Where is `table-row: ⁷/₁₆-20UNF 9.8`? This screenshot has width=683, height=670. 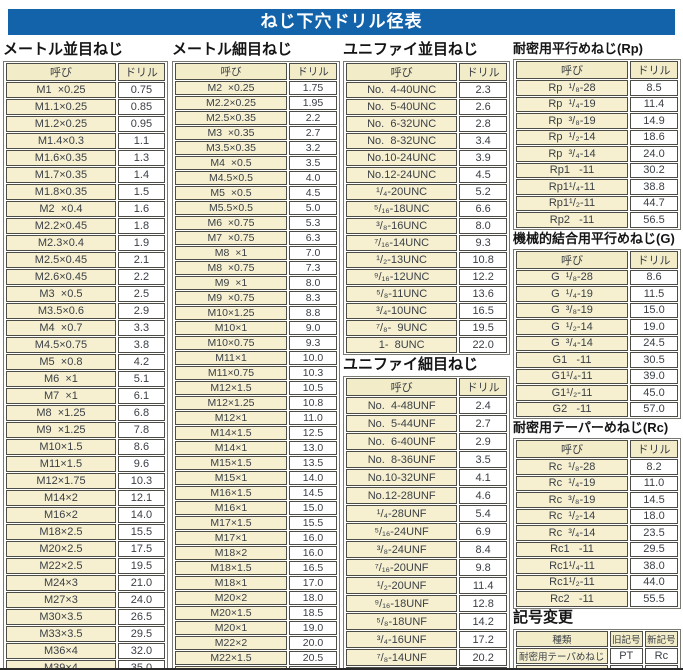 table-row: ⁷/₁₆-20UNF 9.8 is located at coordinates (426, 567).